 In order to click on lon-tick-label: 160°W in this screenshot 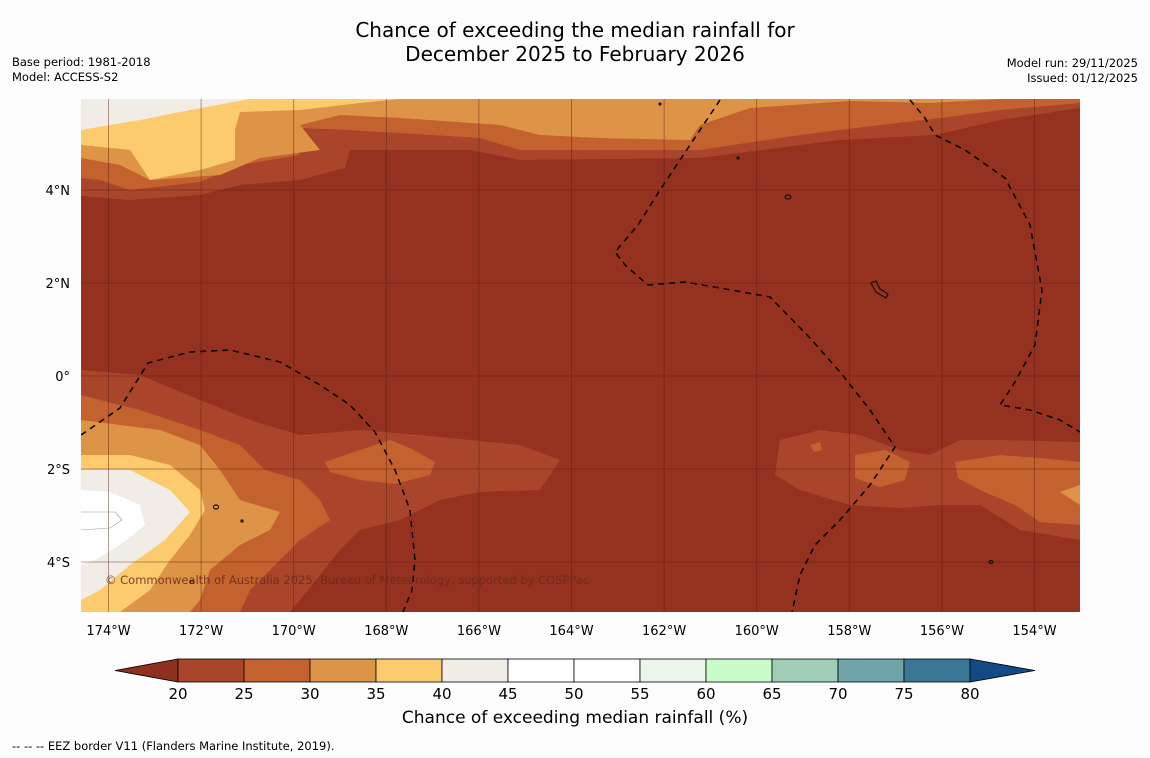, I will do `click(757, 631)`.